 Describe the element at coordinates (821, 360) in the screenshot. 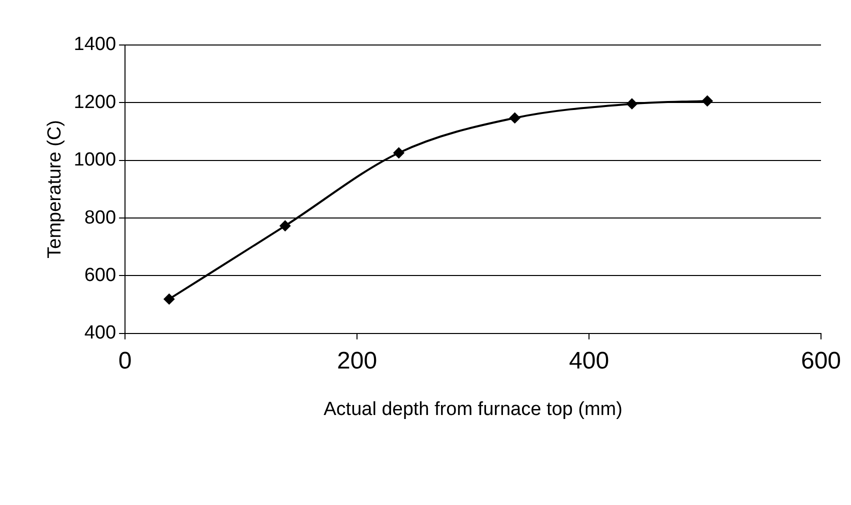

I see `x-tick-label: 600` at that location.